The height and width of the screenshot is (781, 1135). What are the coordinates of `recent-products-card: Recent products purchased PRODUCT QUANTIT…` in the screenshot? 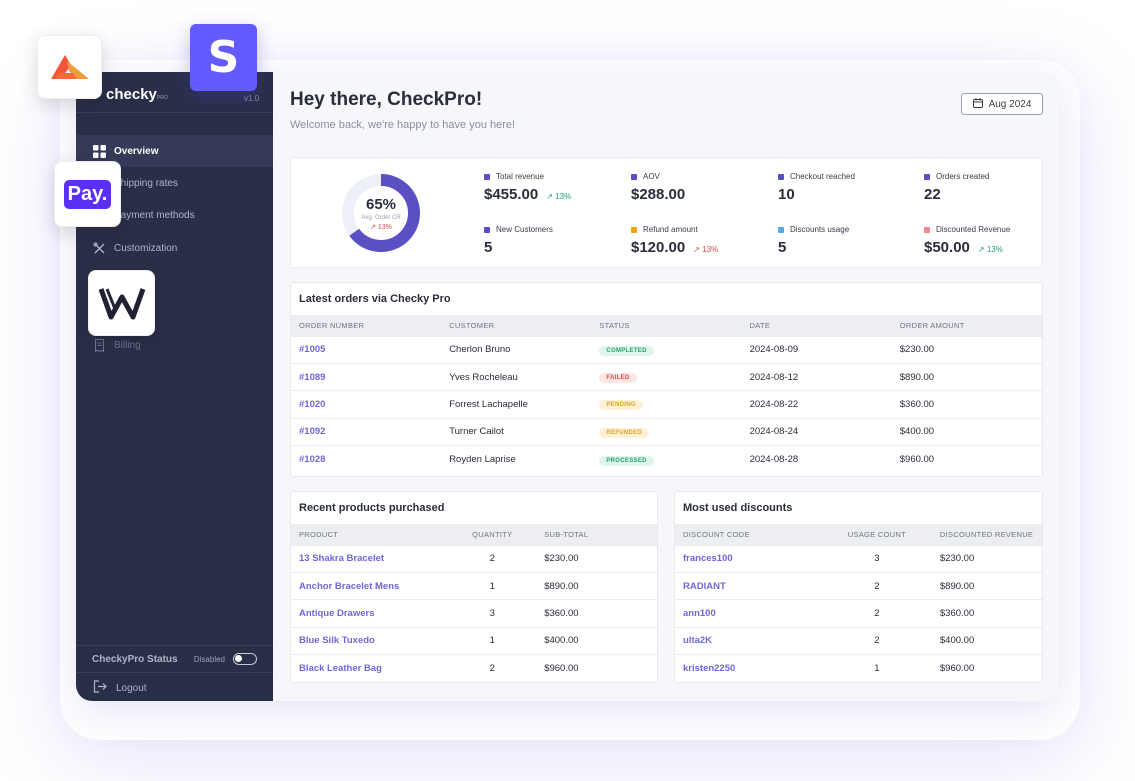 It's located at (474, 587).